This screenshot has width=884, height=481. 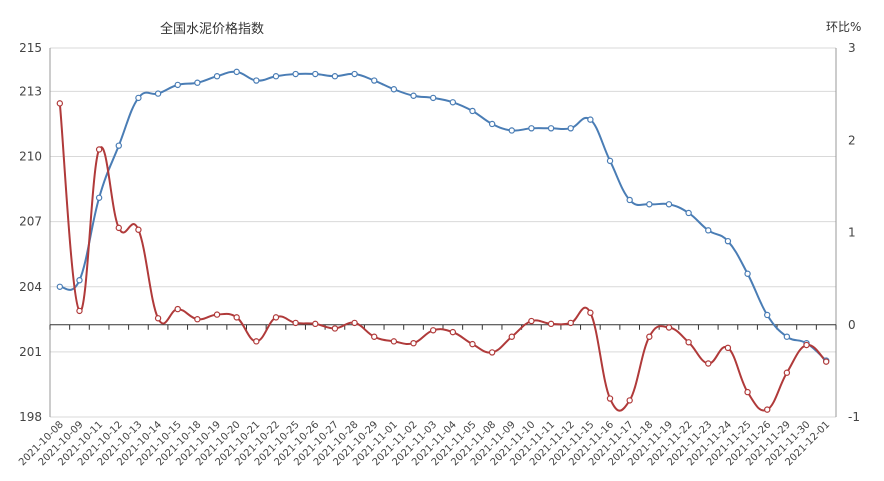 What do you see at coordinates (30, 222) in the screenshot?
I see `left-tick-label: 207` at bounding box center [30, 222].